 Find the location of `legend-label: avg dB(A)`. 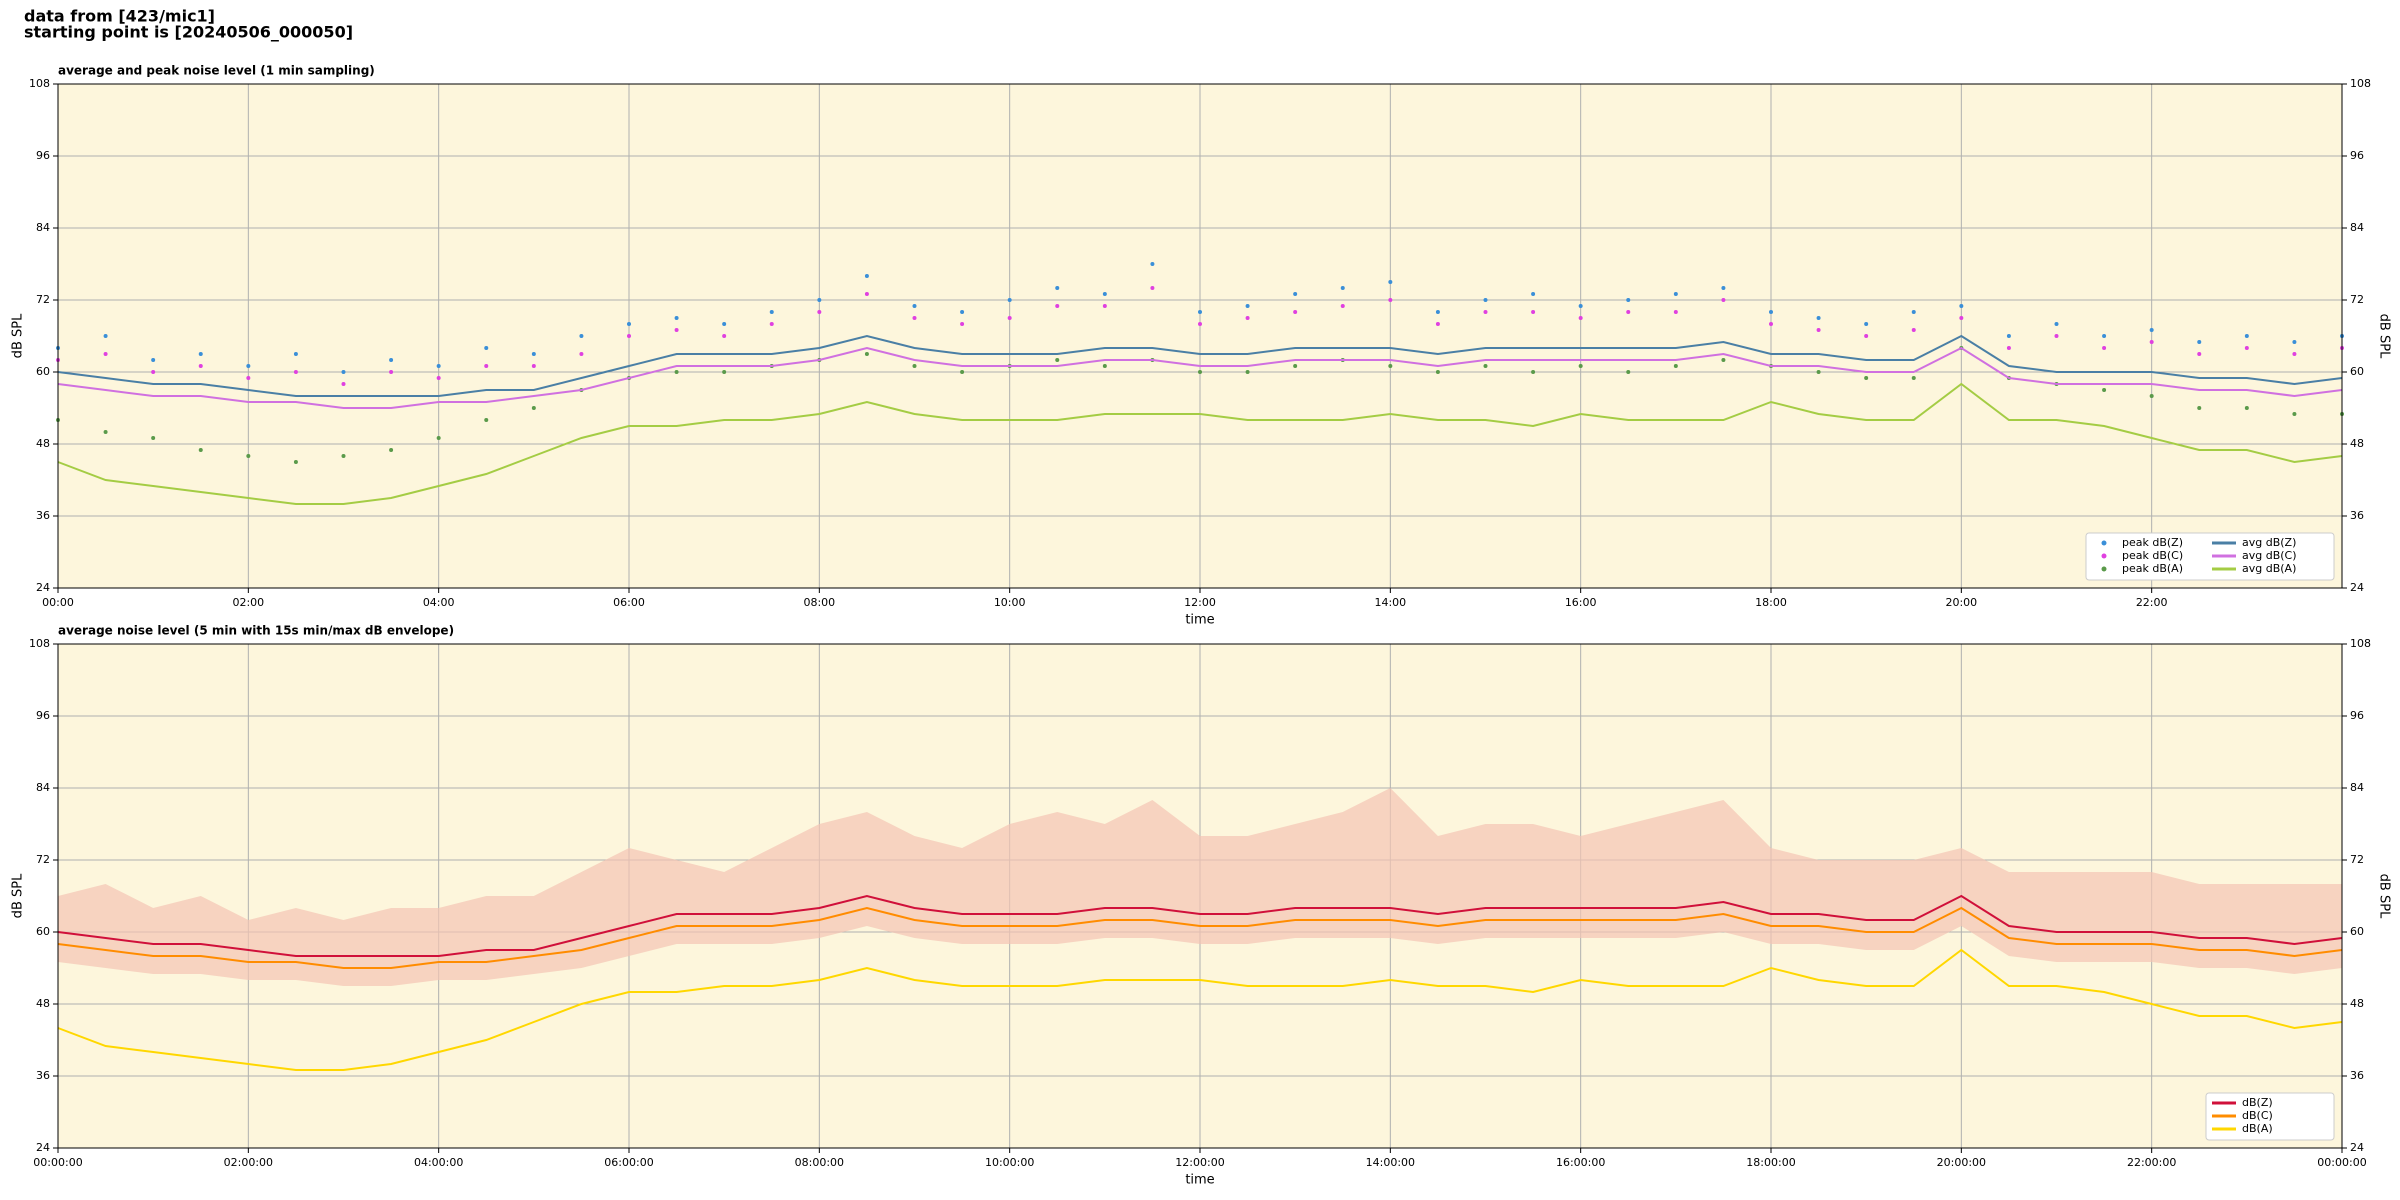

legend-label: avg dB(A) is located at coordinates (2269, 568).